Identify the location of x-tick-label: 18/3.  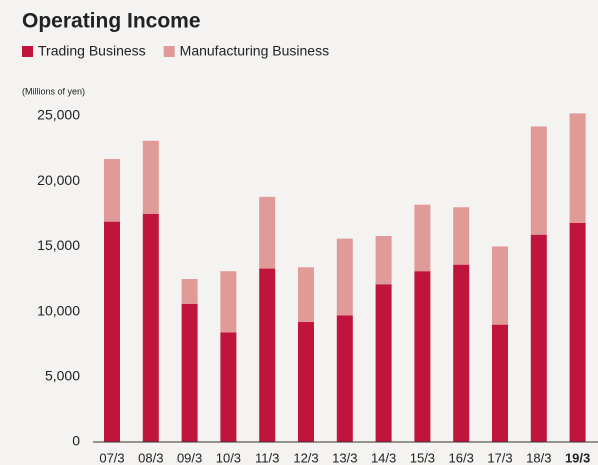
(538, 457).